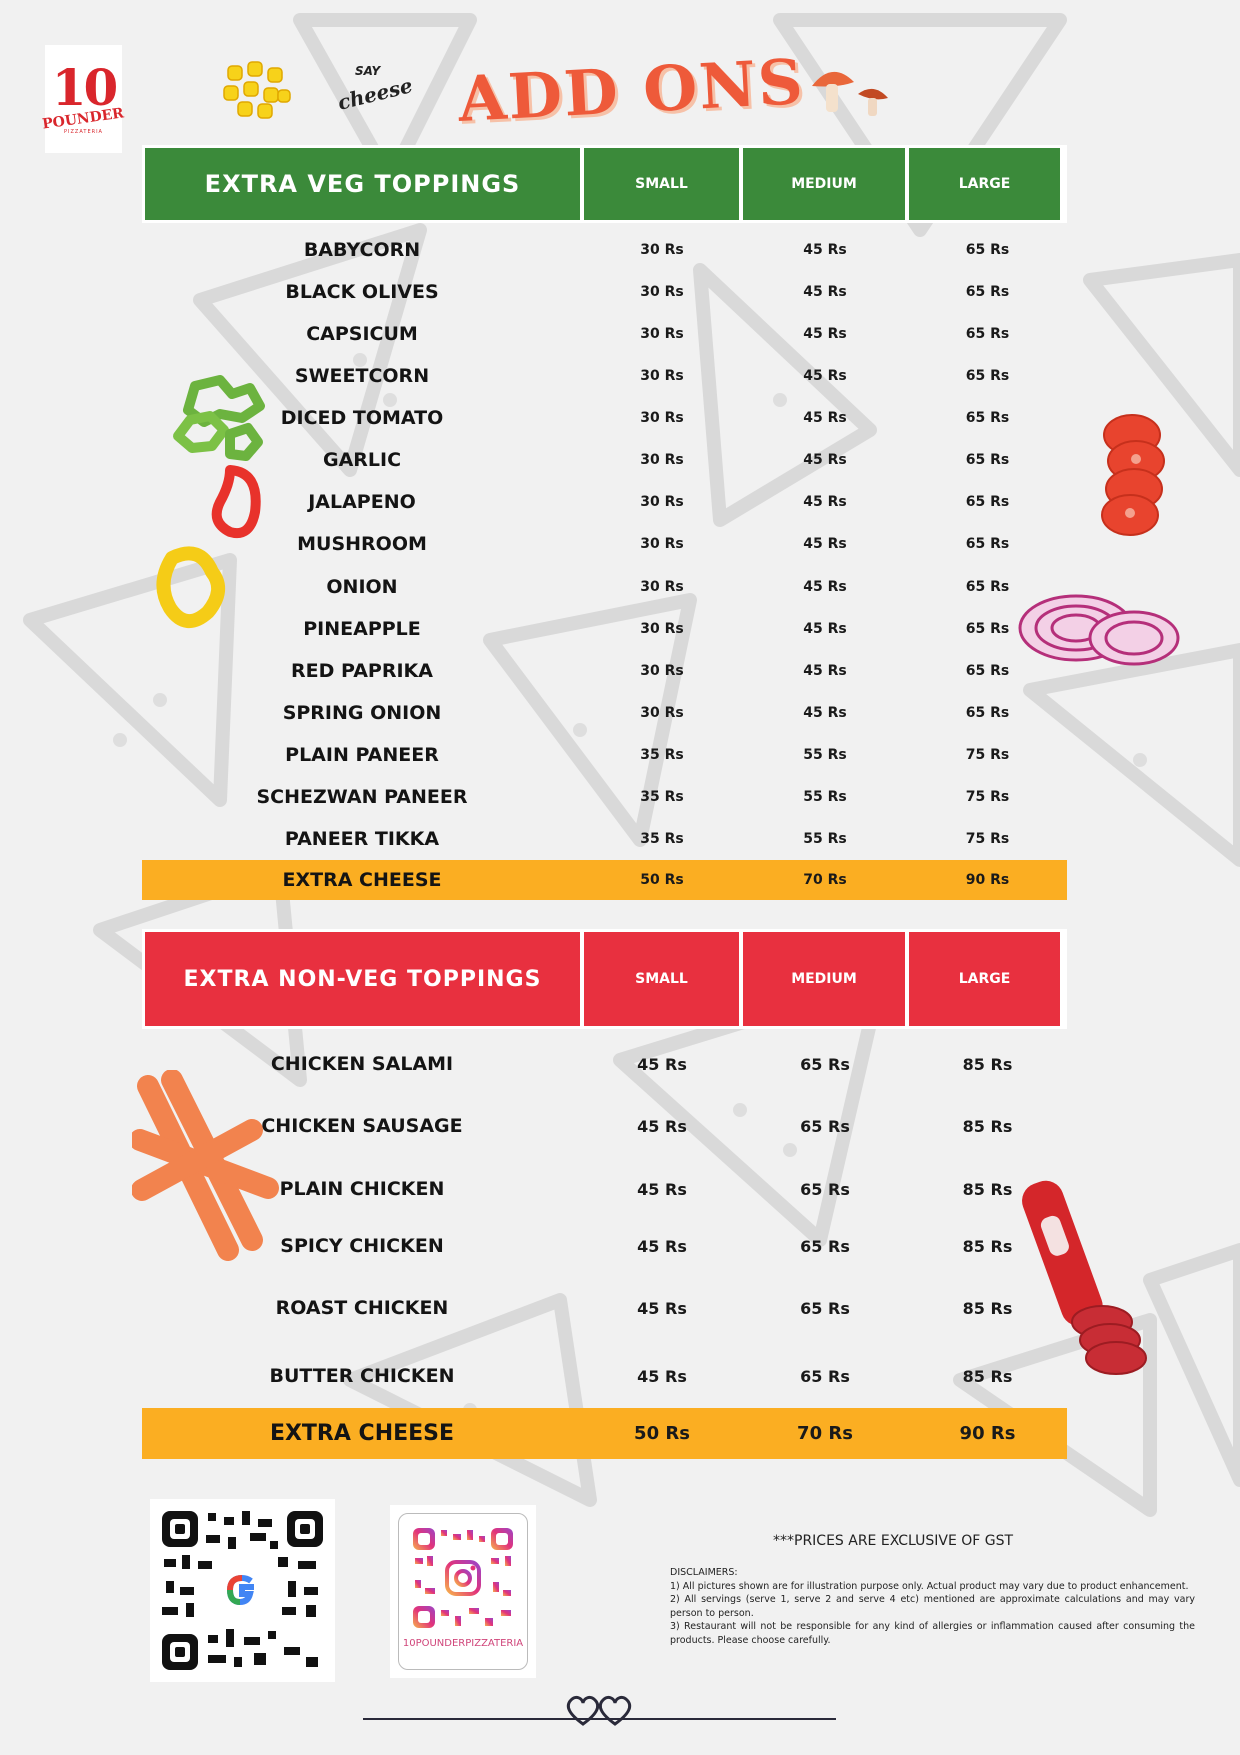  I want to click on nonveg-row: ROAST CHICKEN 45 Rs 65 Rs 85 Rs, so click(604, 1308).